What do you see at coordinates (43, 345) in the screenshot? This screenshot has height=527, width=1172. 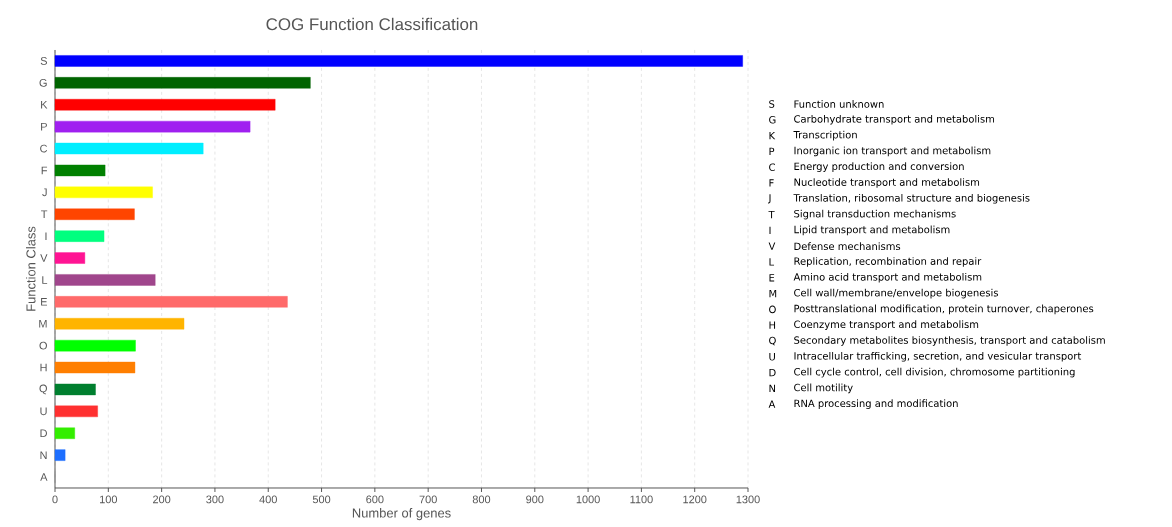 I see `y-tick-label: O` at bounding box center [43, 345].